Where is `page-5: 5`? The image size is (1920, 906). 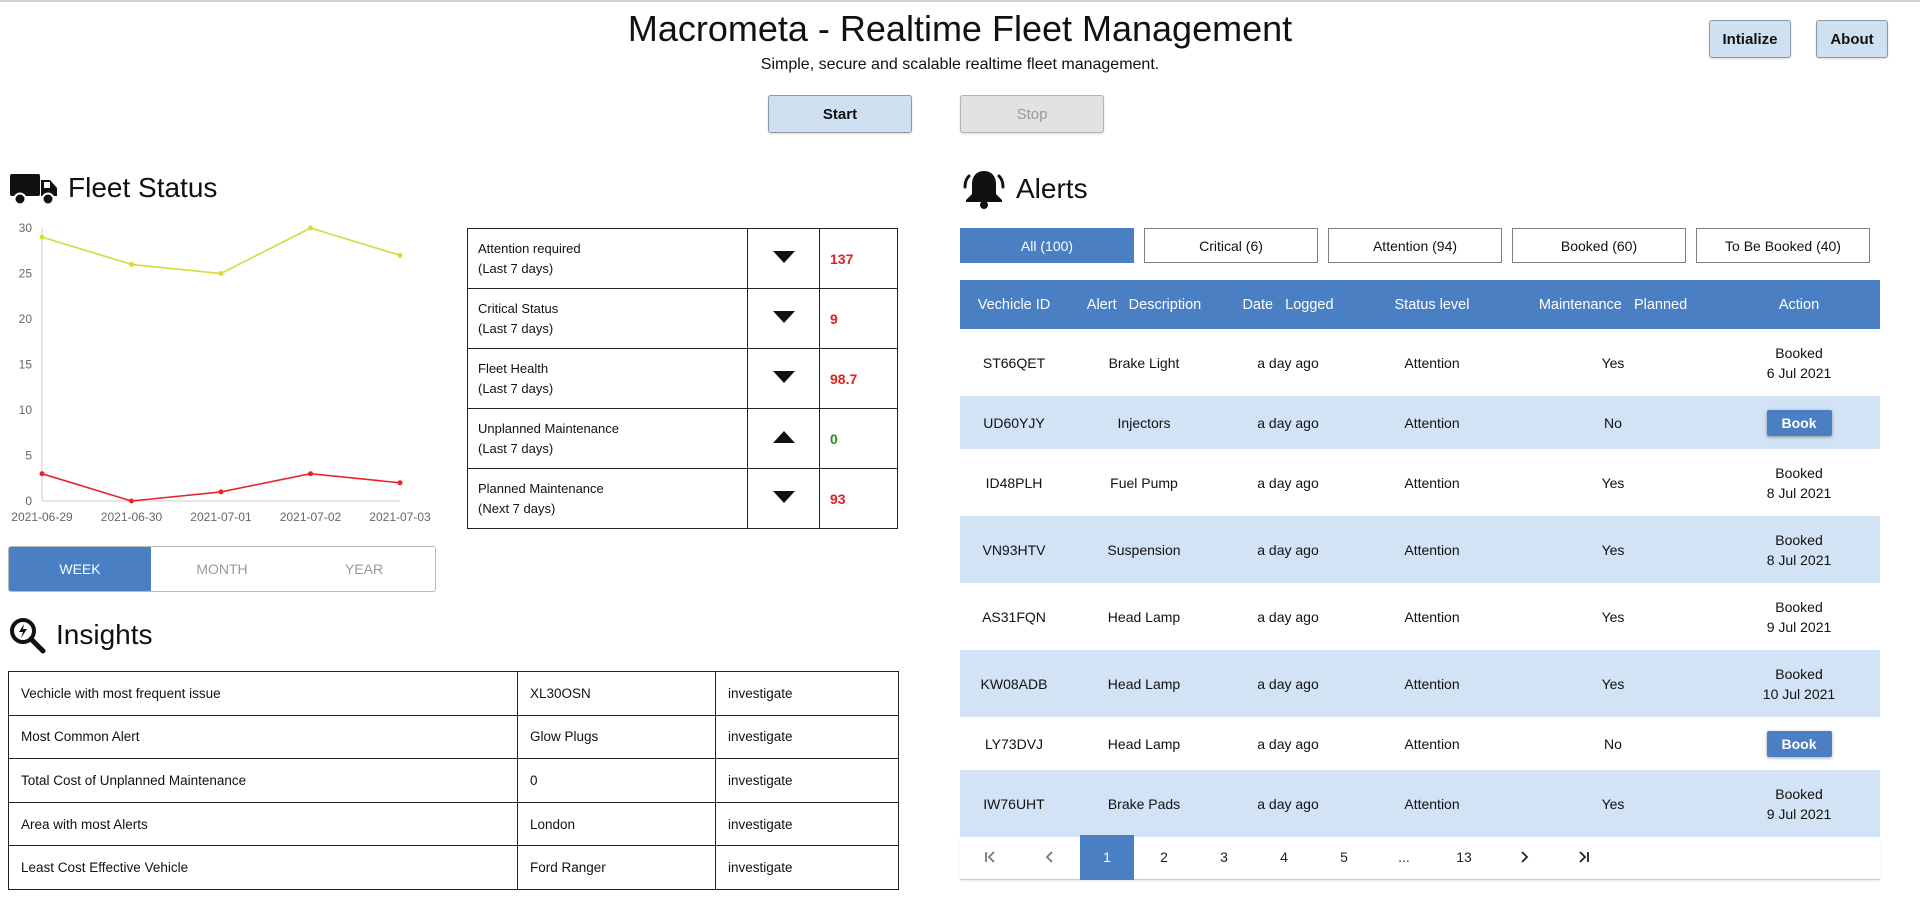 page-5: 5 is located at coordinates (1344, 857).